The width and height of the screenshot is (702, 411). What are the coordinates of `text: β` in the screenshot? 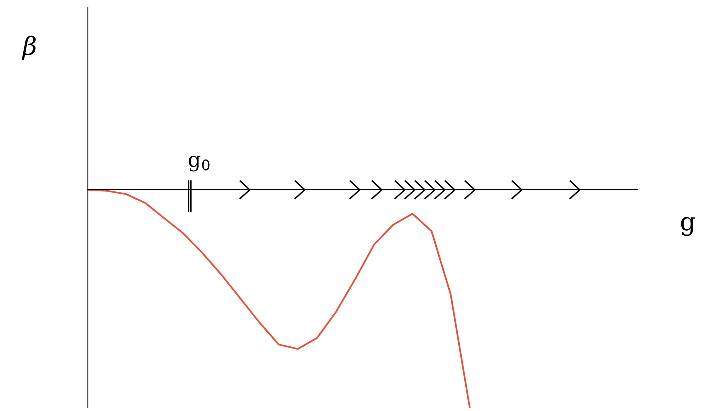 It's located at (29, 48).